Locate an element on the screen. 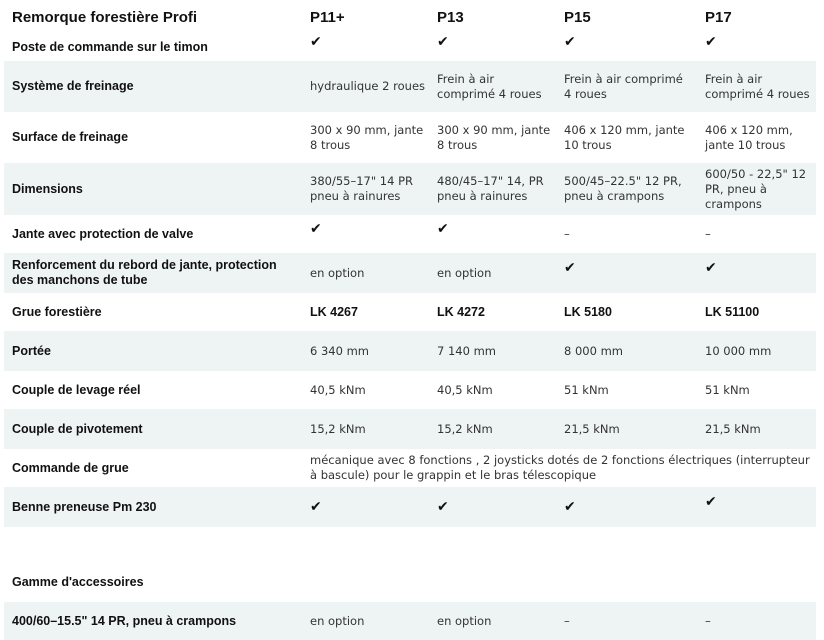 The width and height of the screenshot is (824, 640). table-cell: 6 340 mm is located at coordinates (365, 351).